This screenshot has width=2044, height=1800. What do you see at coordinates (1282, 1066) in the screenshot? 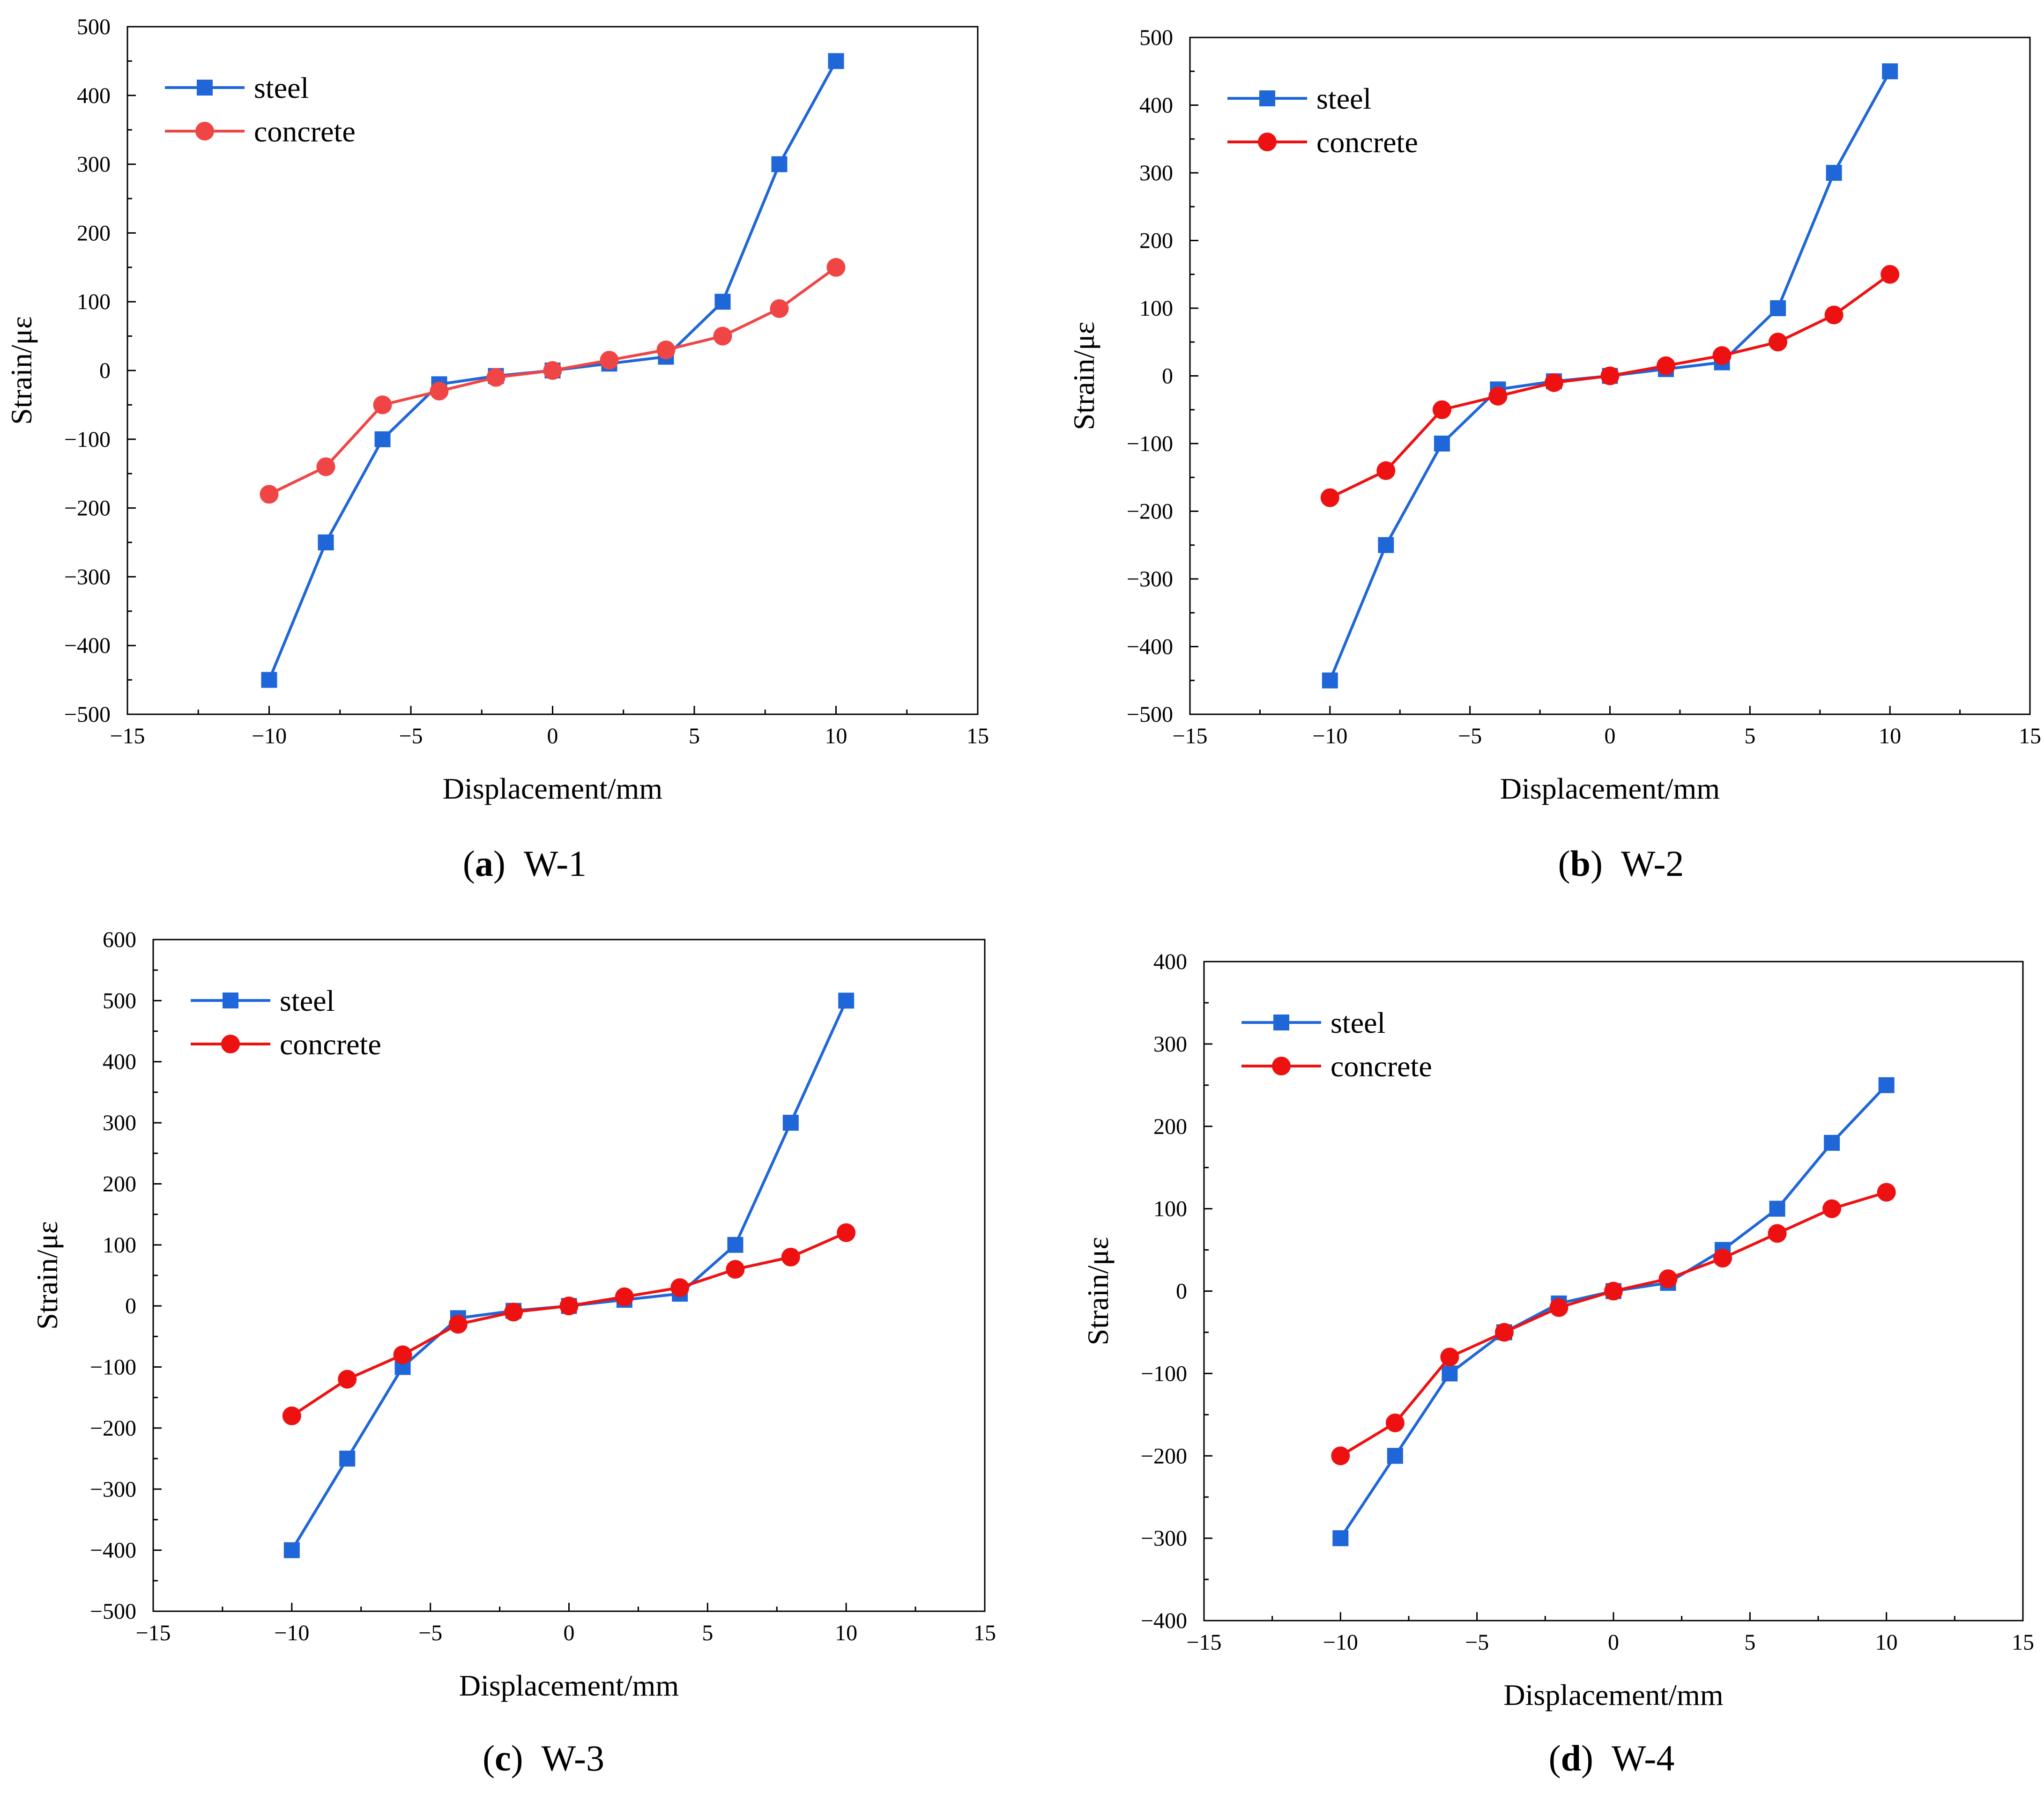
I see `chart-3-legend-marker-concrete` at bounding box center [1282, 1066].